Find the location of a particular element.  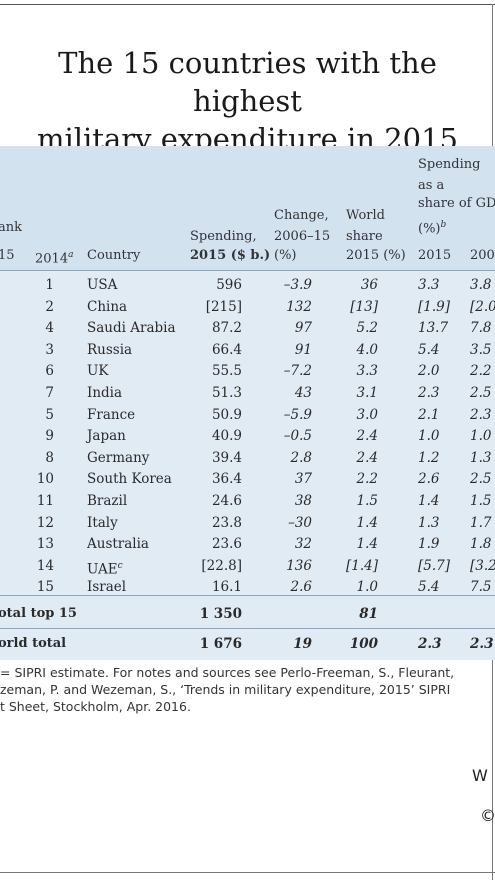

cell-rank-2014: 2 is located at coordinates (49, 306).